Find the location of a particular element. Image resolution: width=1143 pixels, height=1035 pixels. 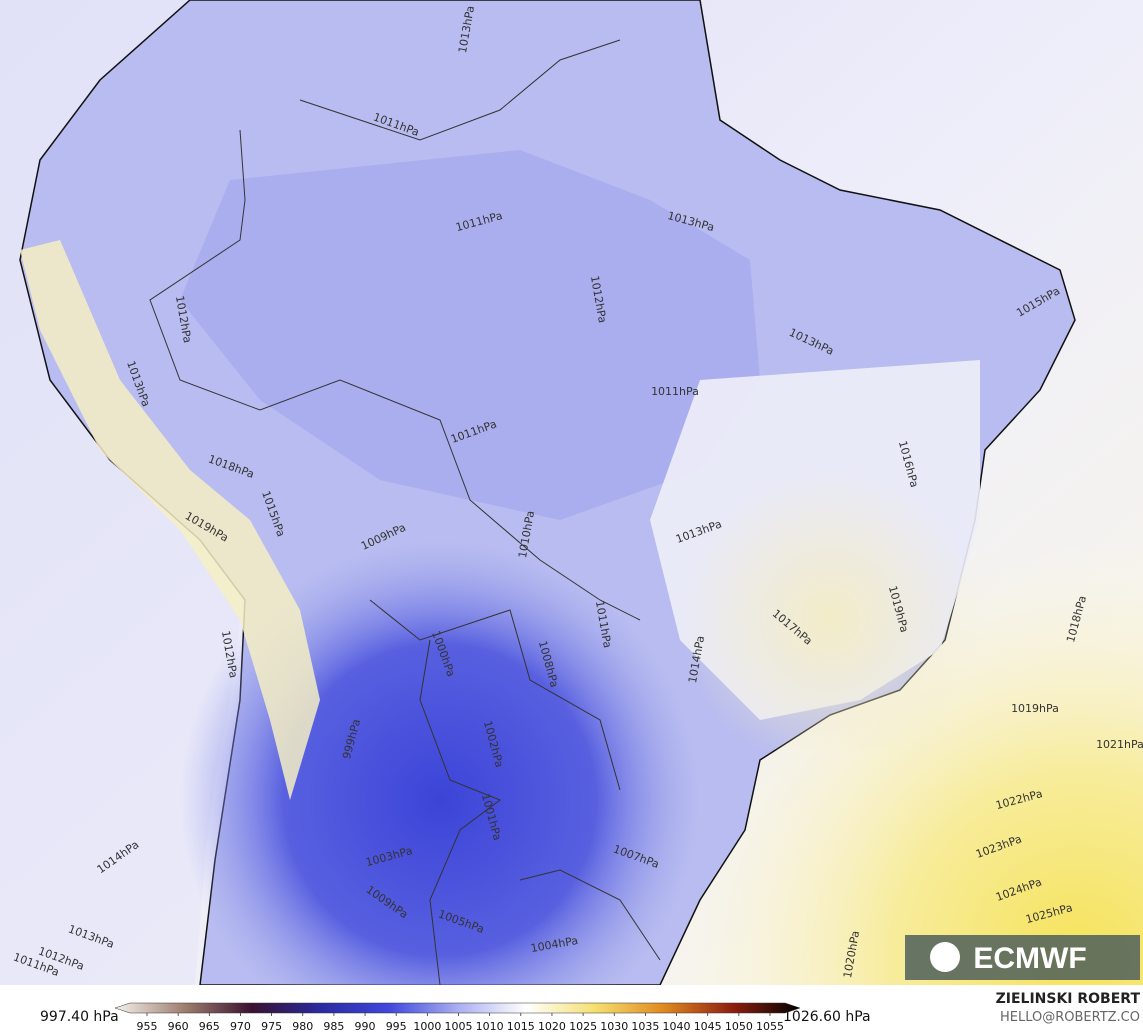

colorbar-tick-label: 985 is located at coordinates (333, 1026).